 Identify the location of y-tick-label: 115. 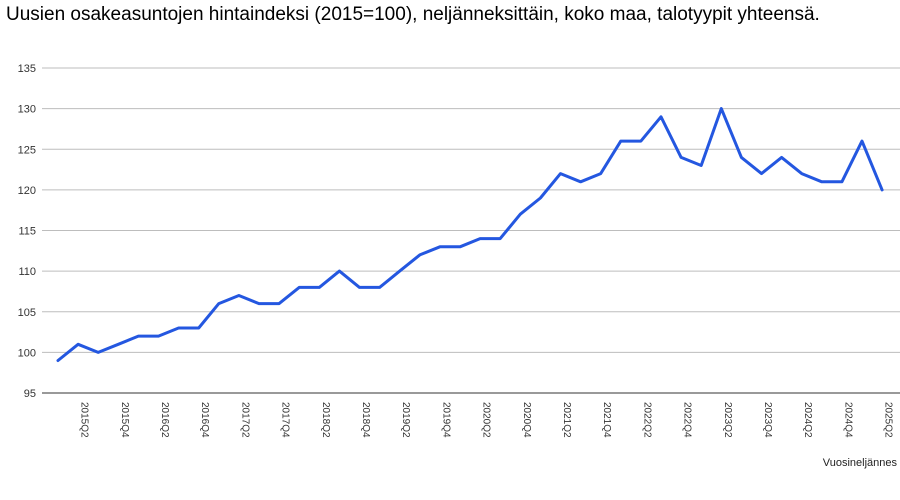
(27, 232).